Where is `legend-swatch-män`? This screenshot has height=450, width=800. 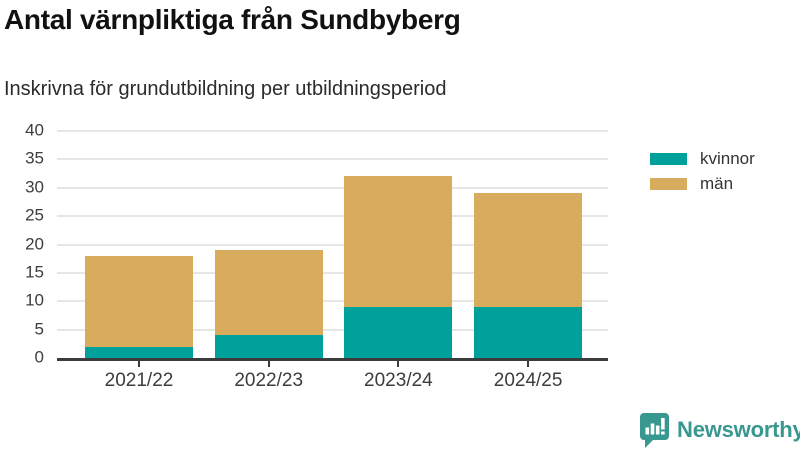 legend-swatch-män is located at coordinates (668, 183).